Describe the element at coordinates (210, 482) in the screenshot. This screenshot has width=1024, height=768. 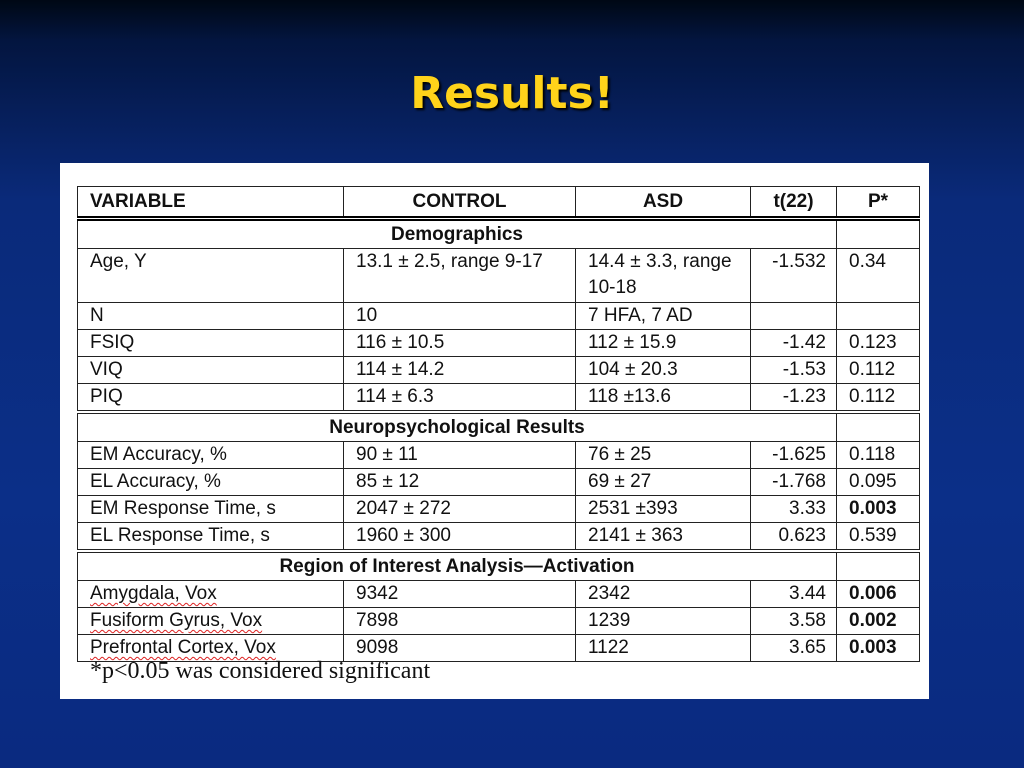
I see `cell-variable: EL Accuracy, %` at that location.